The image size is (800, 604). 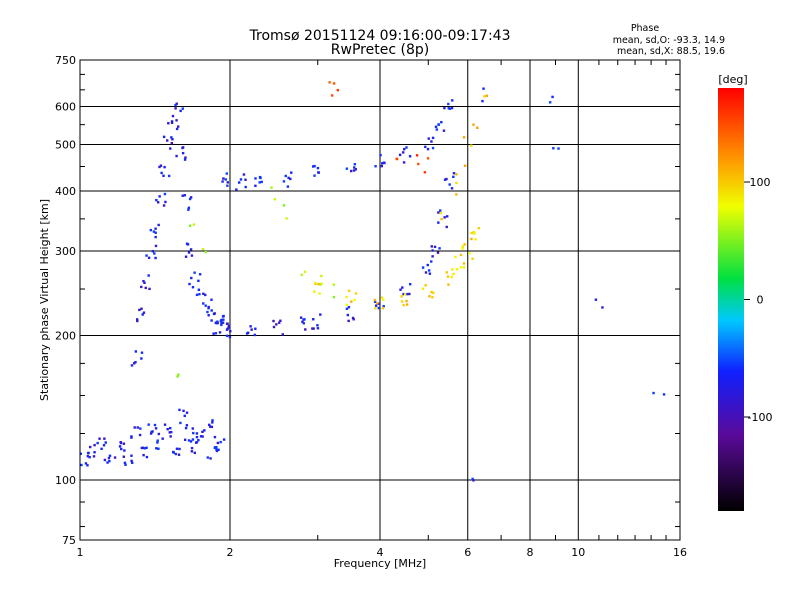 I want to click on y-tick-label: 600, so click(x=65, y=107).